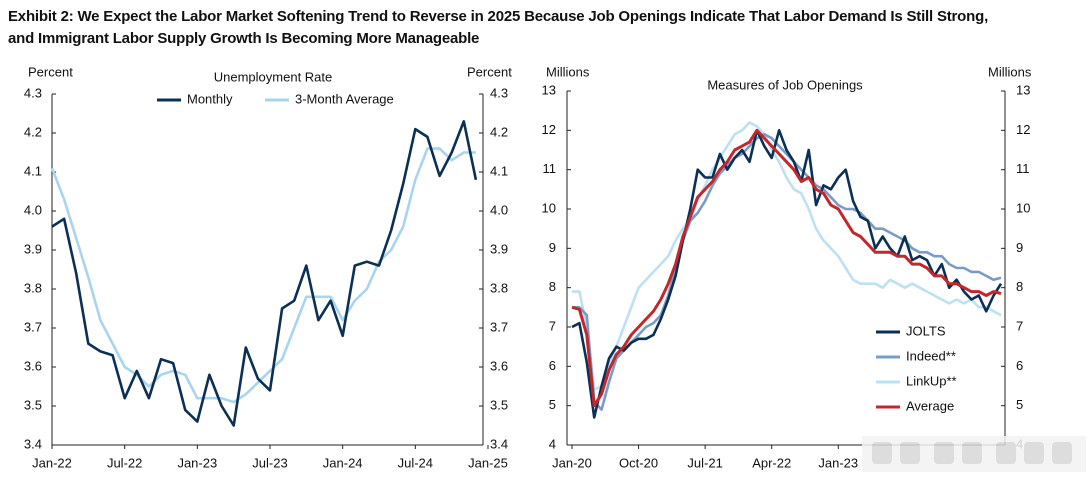  I want to click on y2-tick-label: 3.8, so click(499, 287).